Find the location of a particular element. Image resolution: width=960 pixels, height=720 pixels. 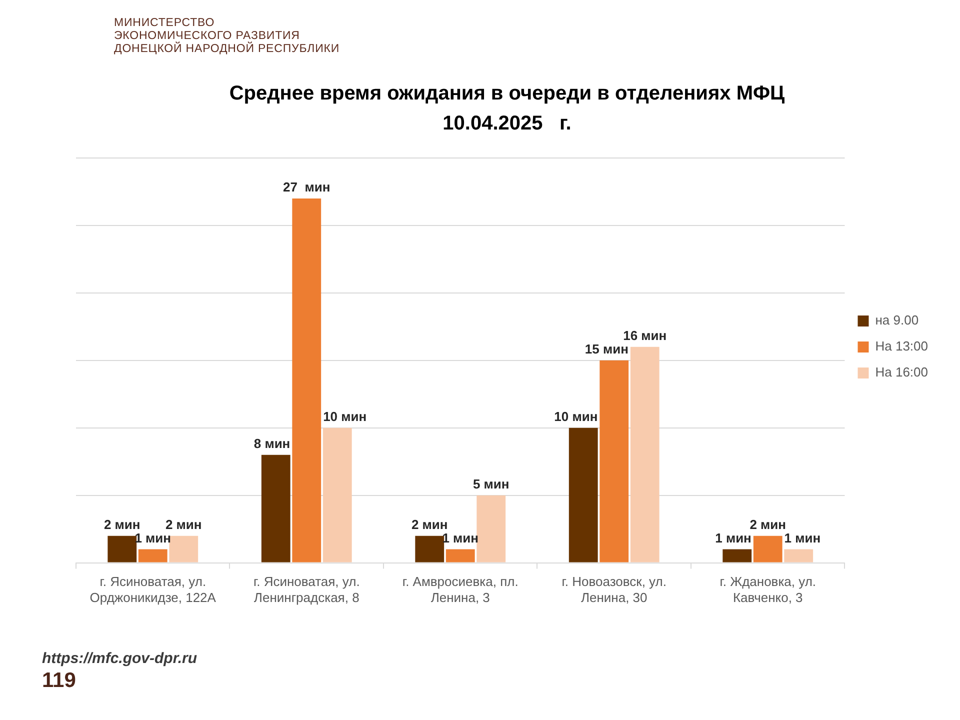

x-tick-label: г. Новоазовск, ул. Ленина, 30 is located at coordinates (614, 589).